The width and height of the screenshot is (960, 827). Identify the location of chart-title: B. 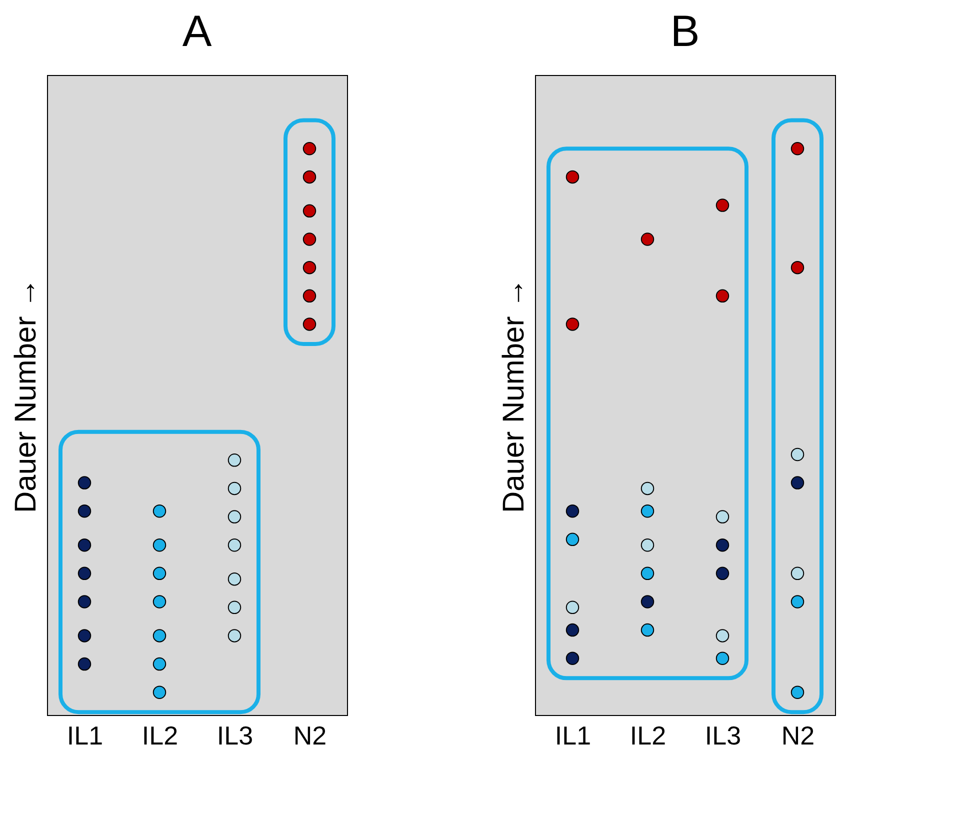
(685, 31).